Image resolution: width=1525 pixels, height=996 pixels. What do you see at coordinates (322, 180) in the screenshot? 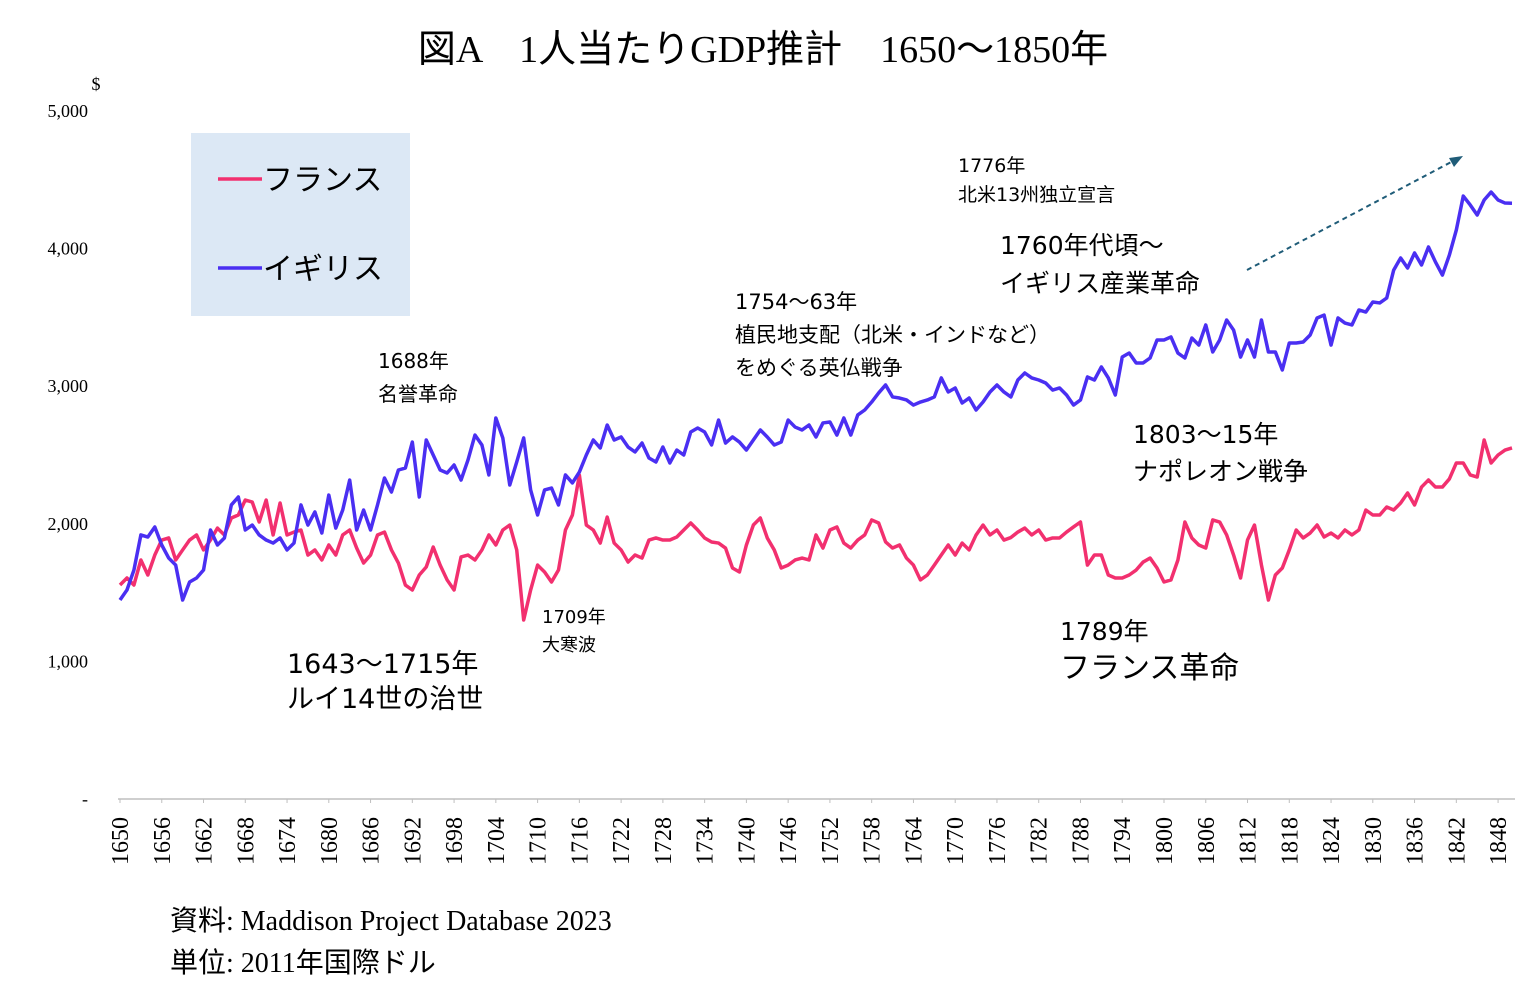
I see `legend-label: フランス` at bounding box center [322, 180].